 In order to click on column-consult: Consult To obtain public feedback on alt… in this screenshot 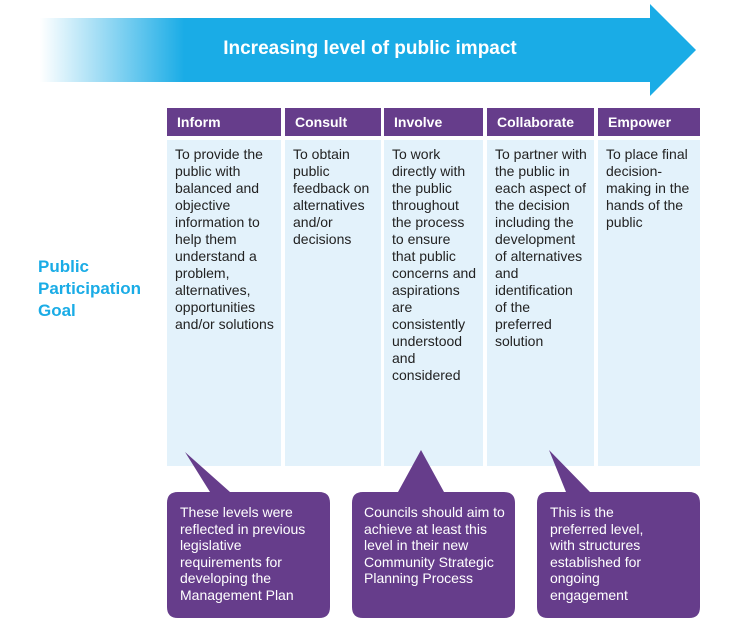, I will do `click(333, 287)`.